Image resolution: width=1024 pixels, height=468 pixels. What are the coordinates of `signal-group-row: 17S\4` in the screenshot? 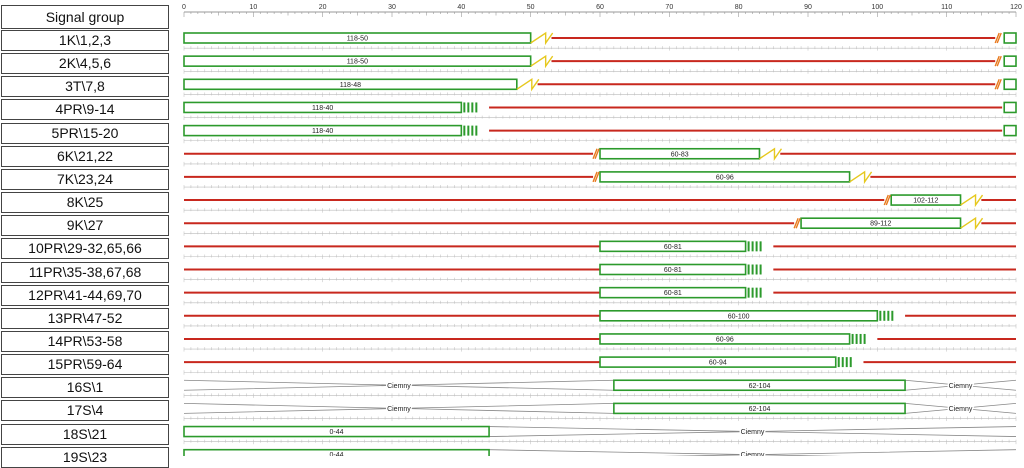 It's located at (85, 411).